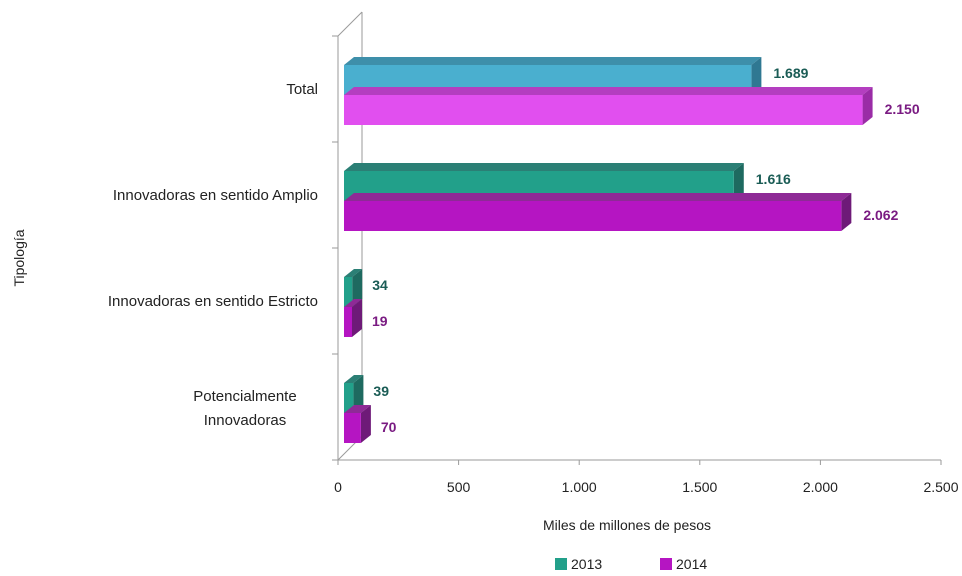  Describe the element at coordinates (302, 89) in the screenshot. I see `category-label: Total` at that location.